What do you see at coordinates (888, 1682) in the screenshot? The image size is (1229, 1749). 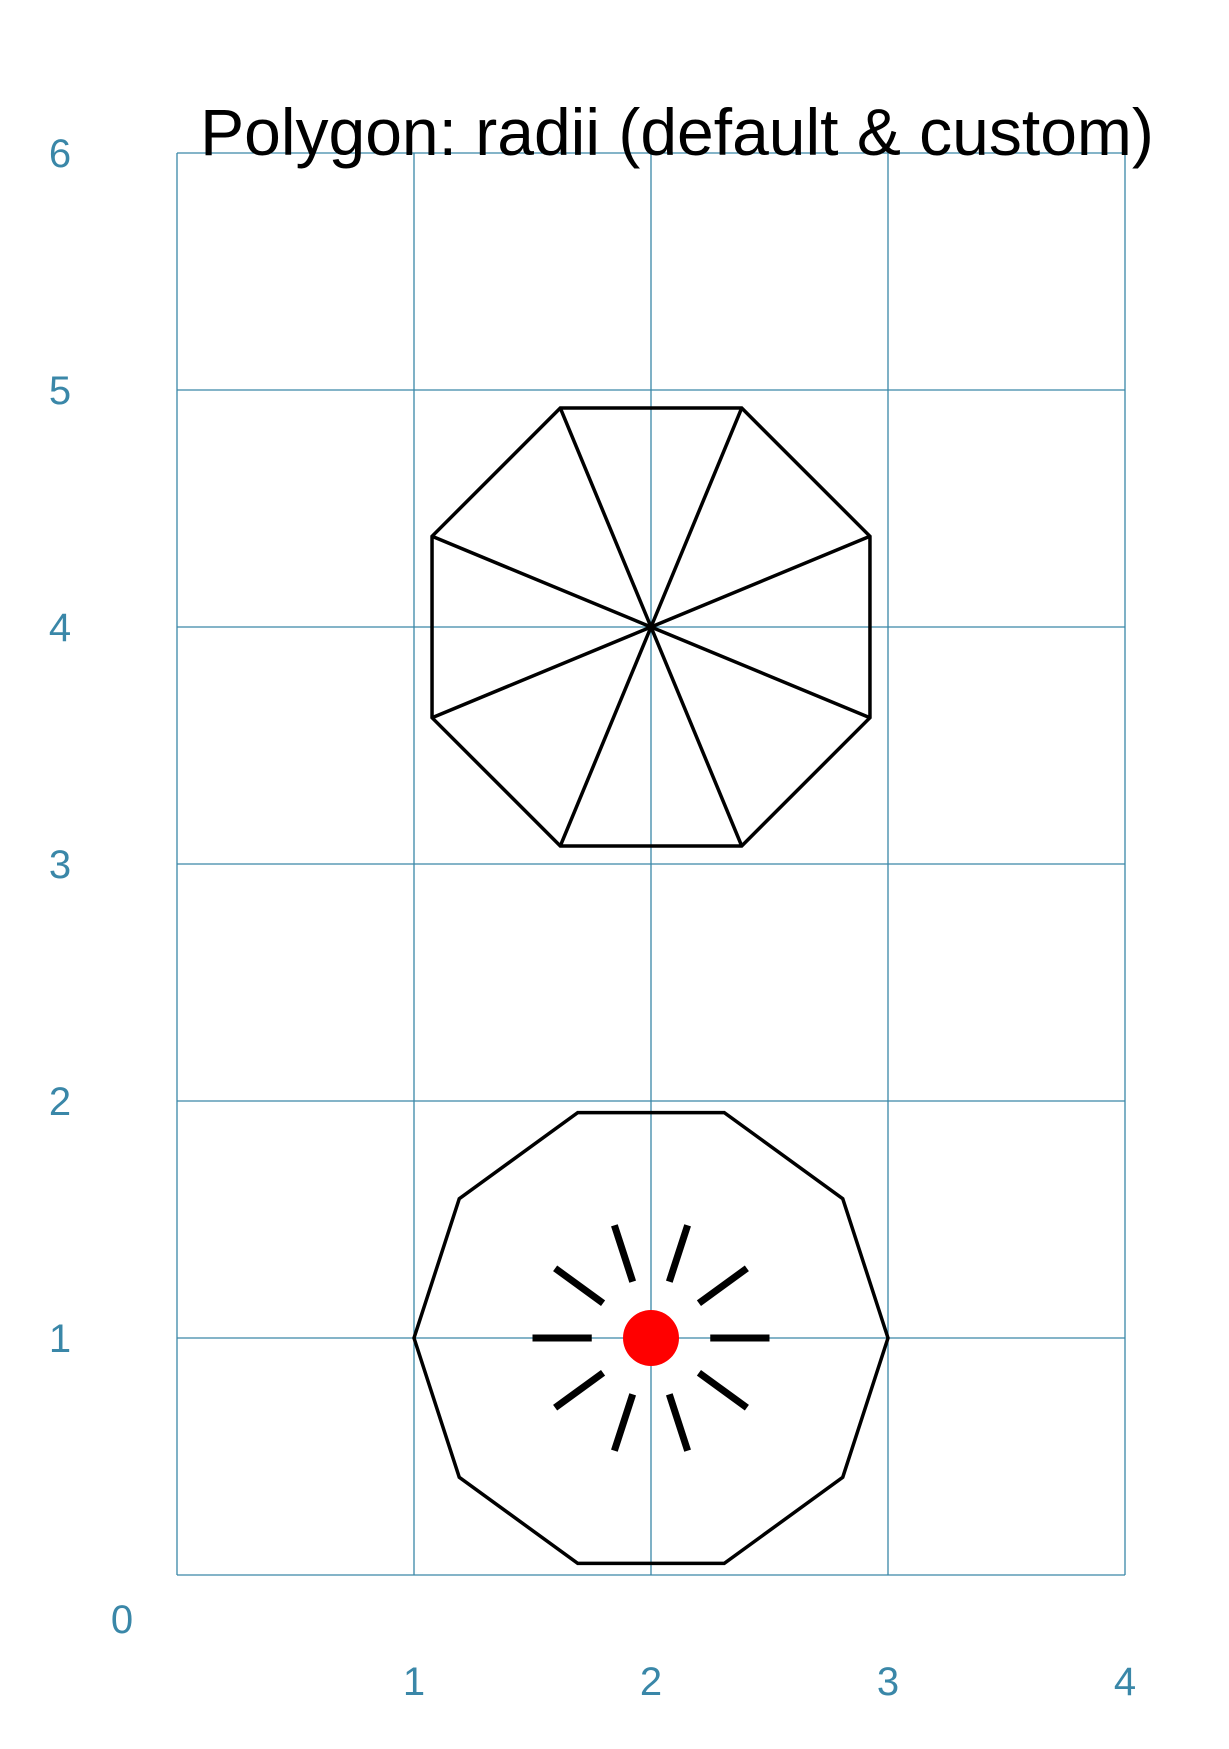 I see `x-tick-label: 3` at bounding box center [888, 1682].